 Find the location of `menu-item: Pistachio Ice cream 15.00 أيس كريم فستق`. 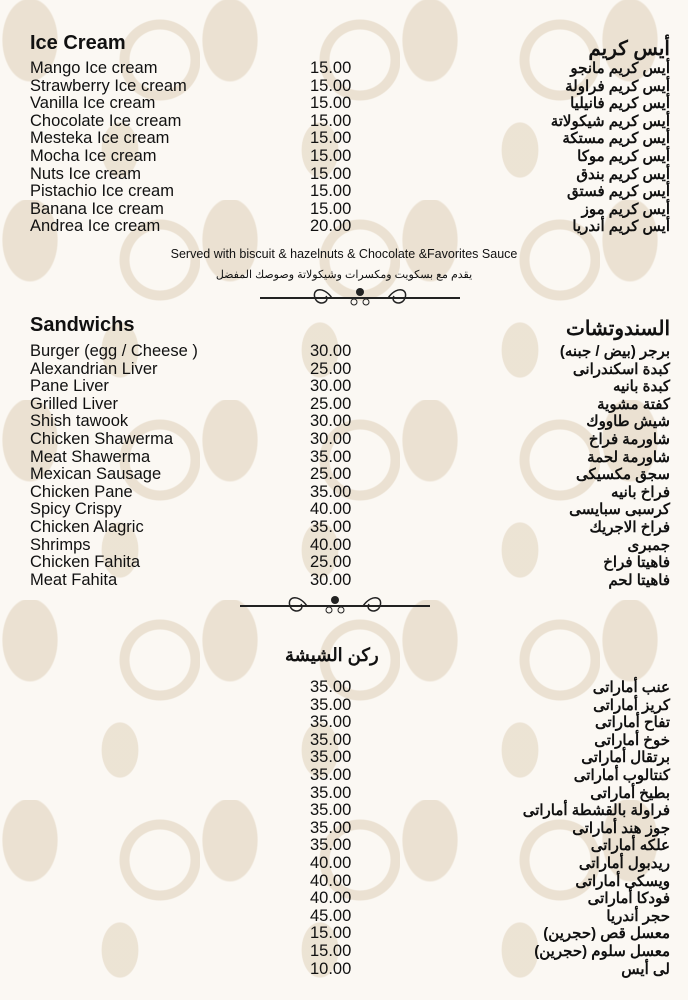

menu-item: Pistachio Ice cream 15.00 أيس كريم فستق is located at coordinates (344, 192).